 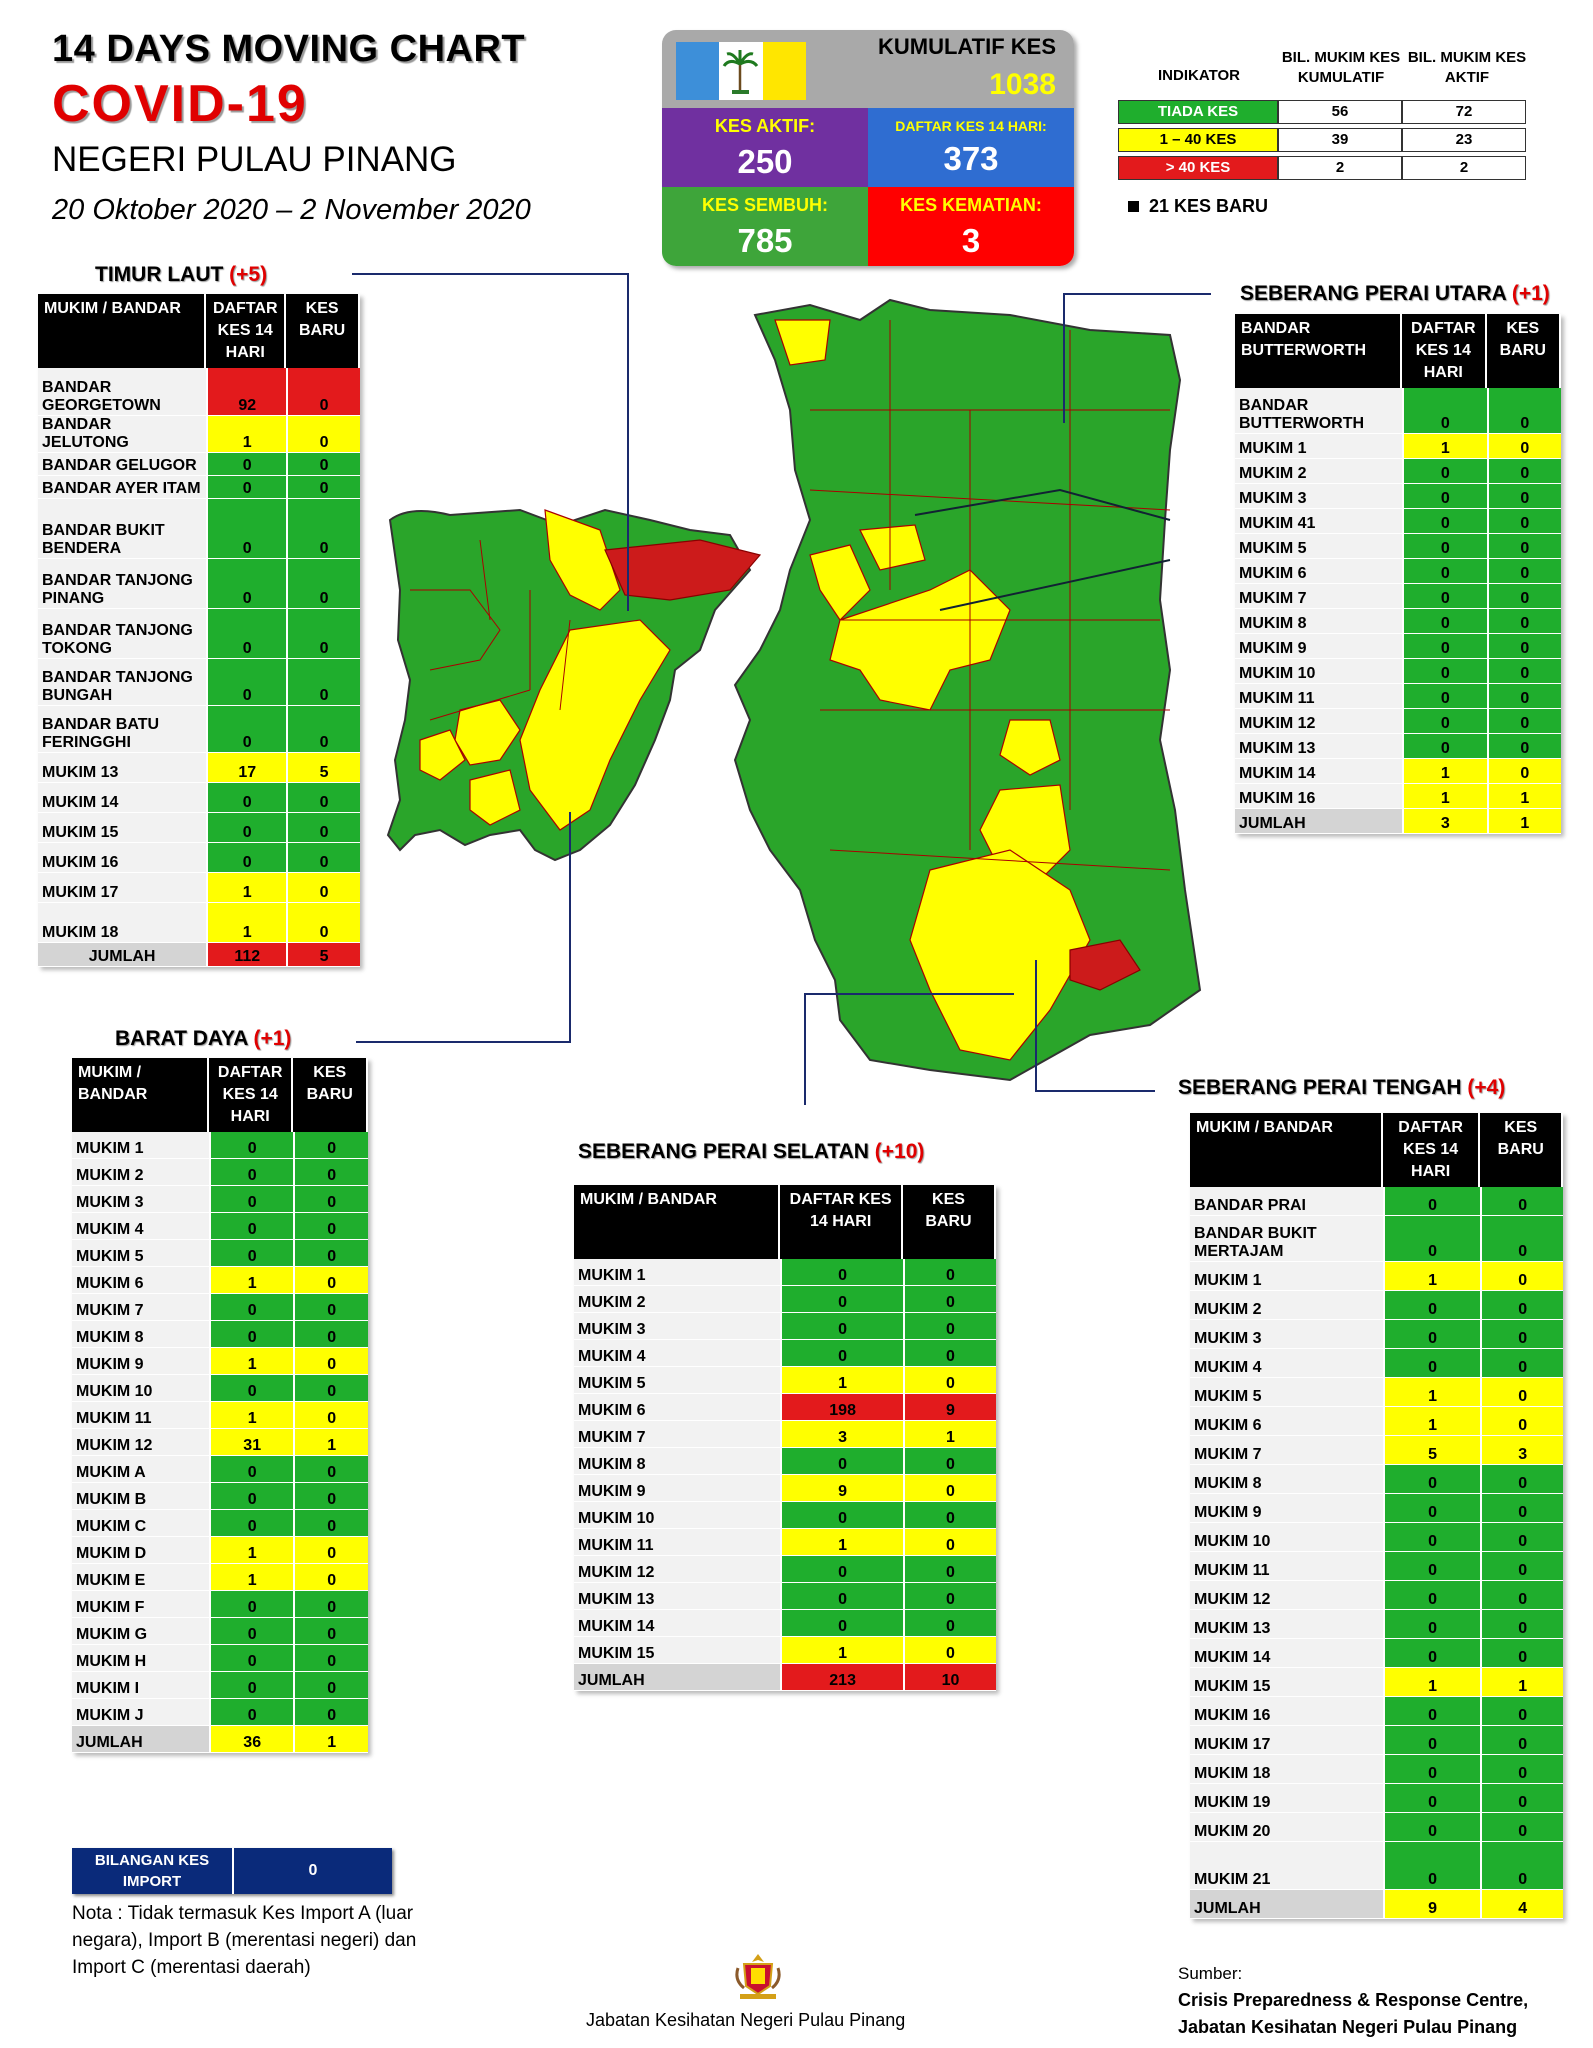 I want to click on table-row: MUKIM 15 0 0, so click(x=199, y=828).